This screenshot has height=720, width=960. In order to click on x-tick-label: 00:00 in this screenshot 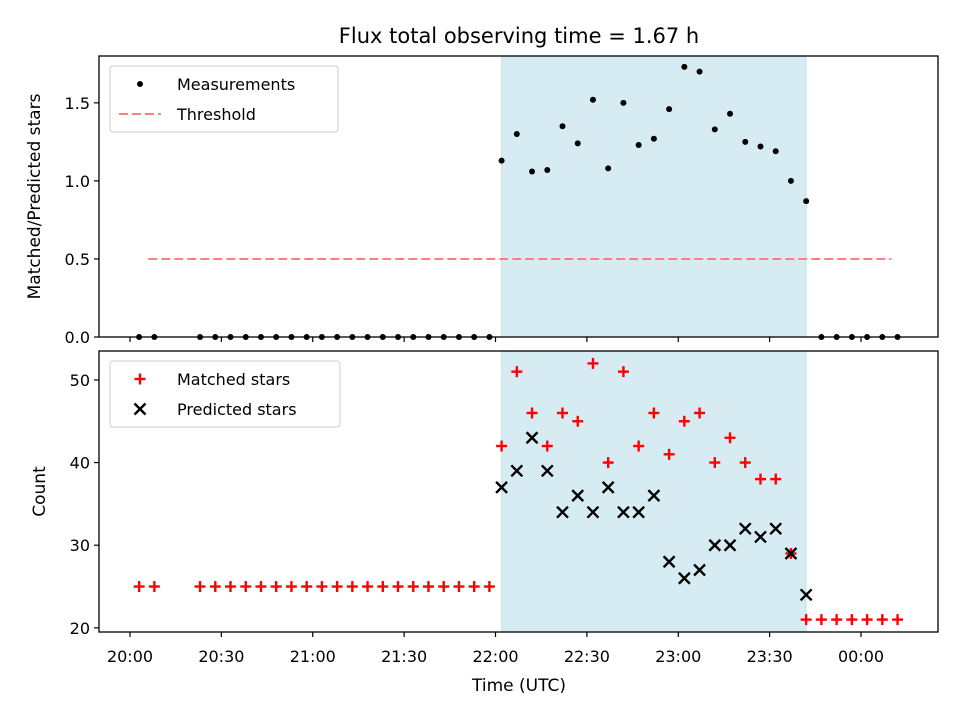, I will do `click(861, 656)`.